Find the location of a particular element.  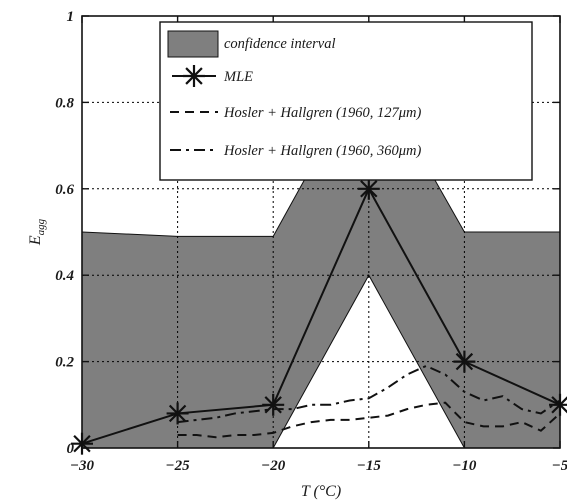

y-tick-label: 0.2 is located at coordinates (64, 363).